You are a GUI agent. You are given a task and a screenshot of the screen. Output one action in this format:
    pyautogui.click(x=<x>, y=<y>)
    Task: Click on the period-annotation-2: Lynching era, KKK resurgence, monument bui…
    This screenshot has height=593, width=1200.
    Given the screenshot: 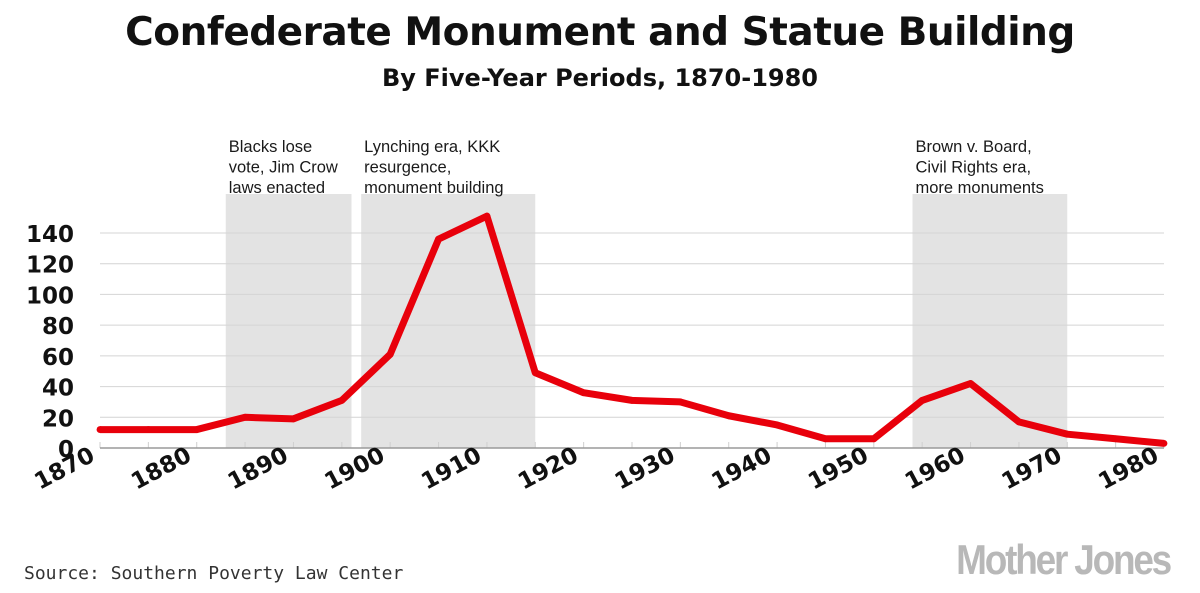 What is the action you would take?
    pyautogui.click(x=433, y=167)
    